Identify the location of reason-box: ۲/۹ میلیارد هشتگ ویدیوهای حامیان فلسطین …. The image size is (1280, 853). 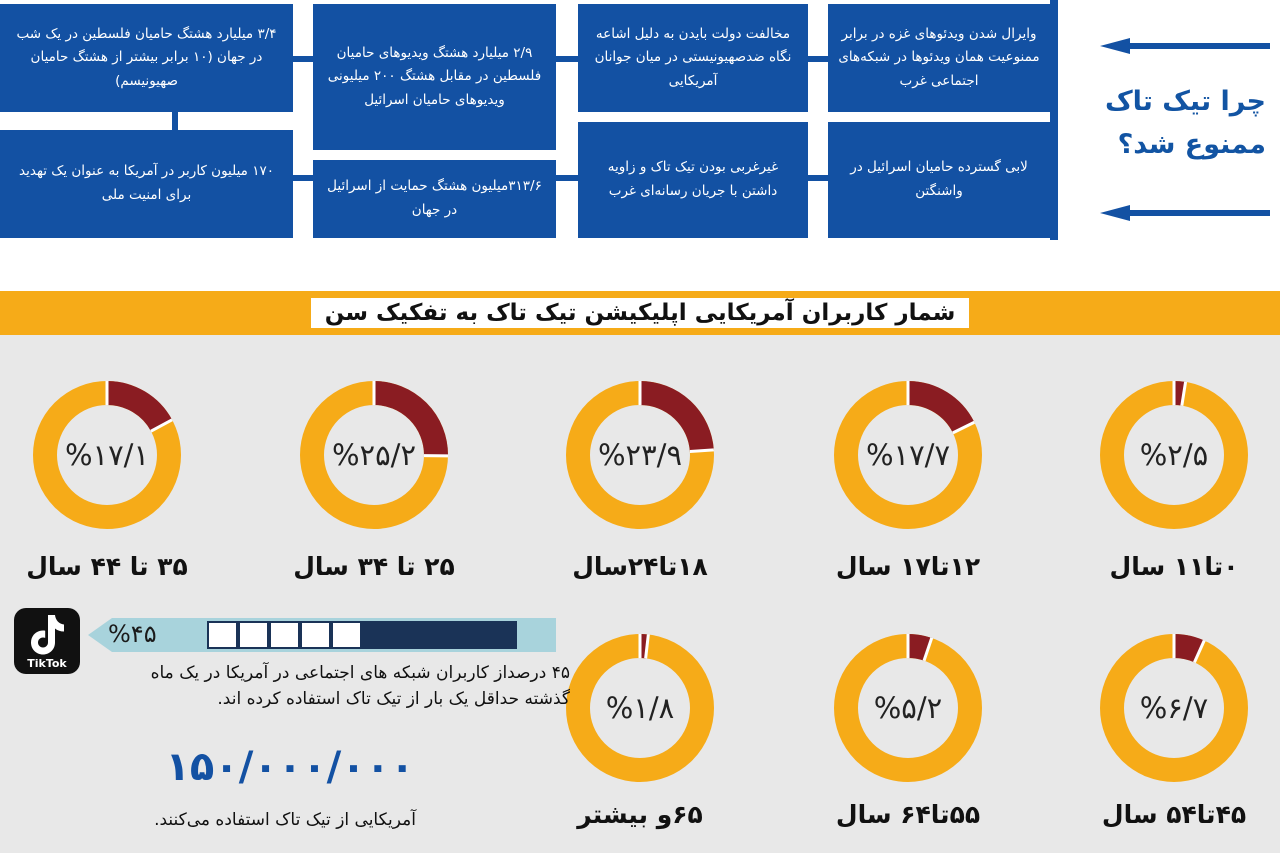
(434, 77).